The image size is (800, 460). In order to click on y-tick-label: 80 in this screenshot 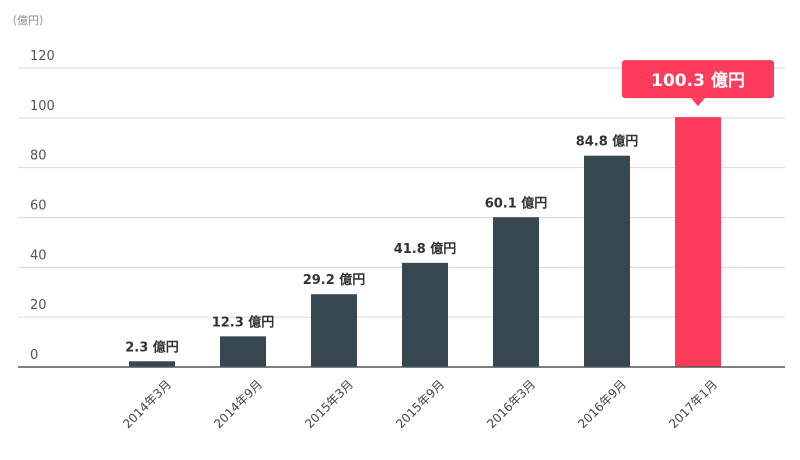, I will do `click(38, 156)`.